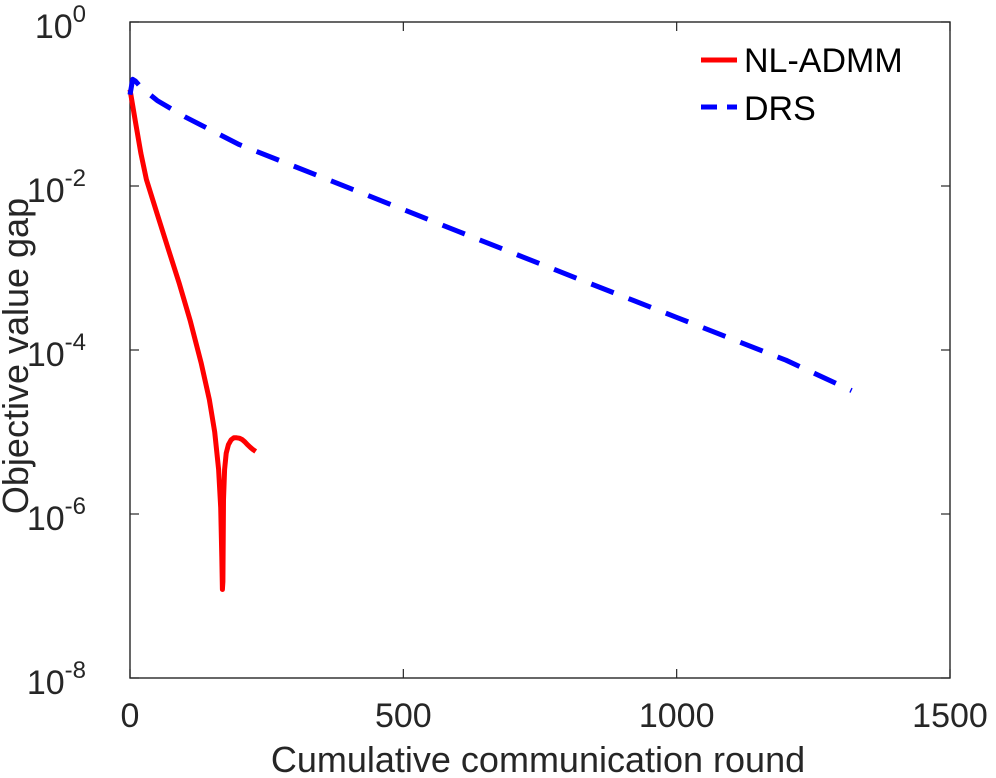 Image resolution: width=996 pixels, height=778 pixels. I want to click on x-tick-label: 1500, so click(950, 716).